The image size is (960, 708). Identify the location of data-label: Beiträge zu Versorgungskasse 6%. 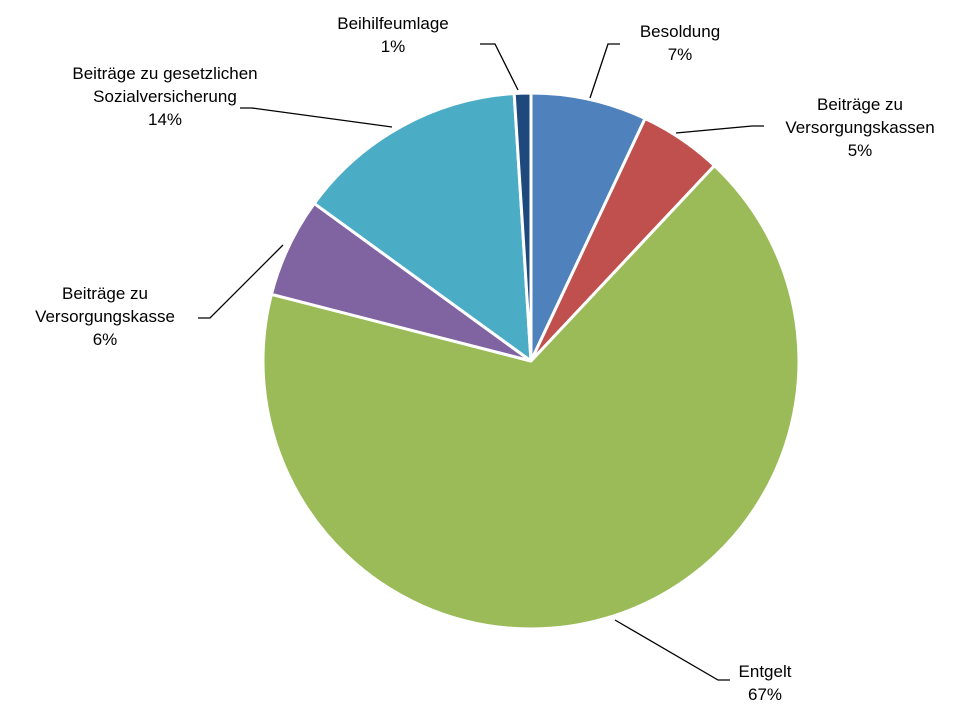
(105, 316).